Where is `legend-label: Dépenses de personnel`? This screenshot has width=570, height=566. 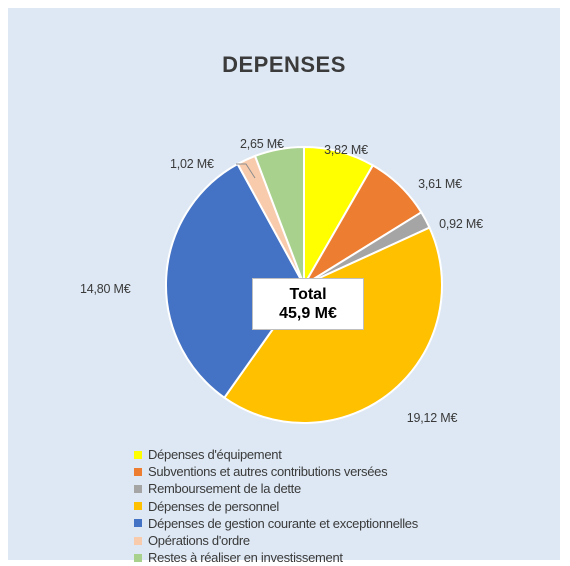
legend-label: Dépenses de personnel is located at coordinates (214, 506).